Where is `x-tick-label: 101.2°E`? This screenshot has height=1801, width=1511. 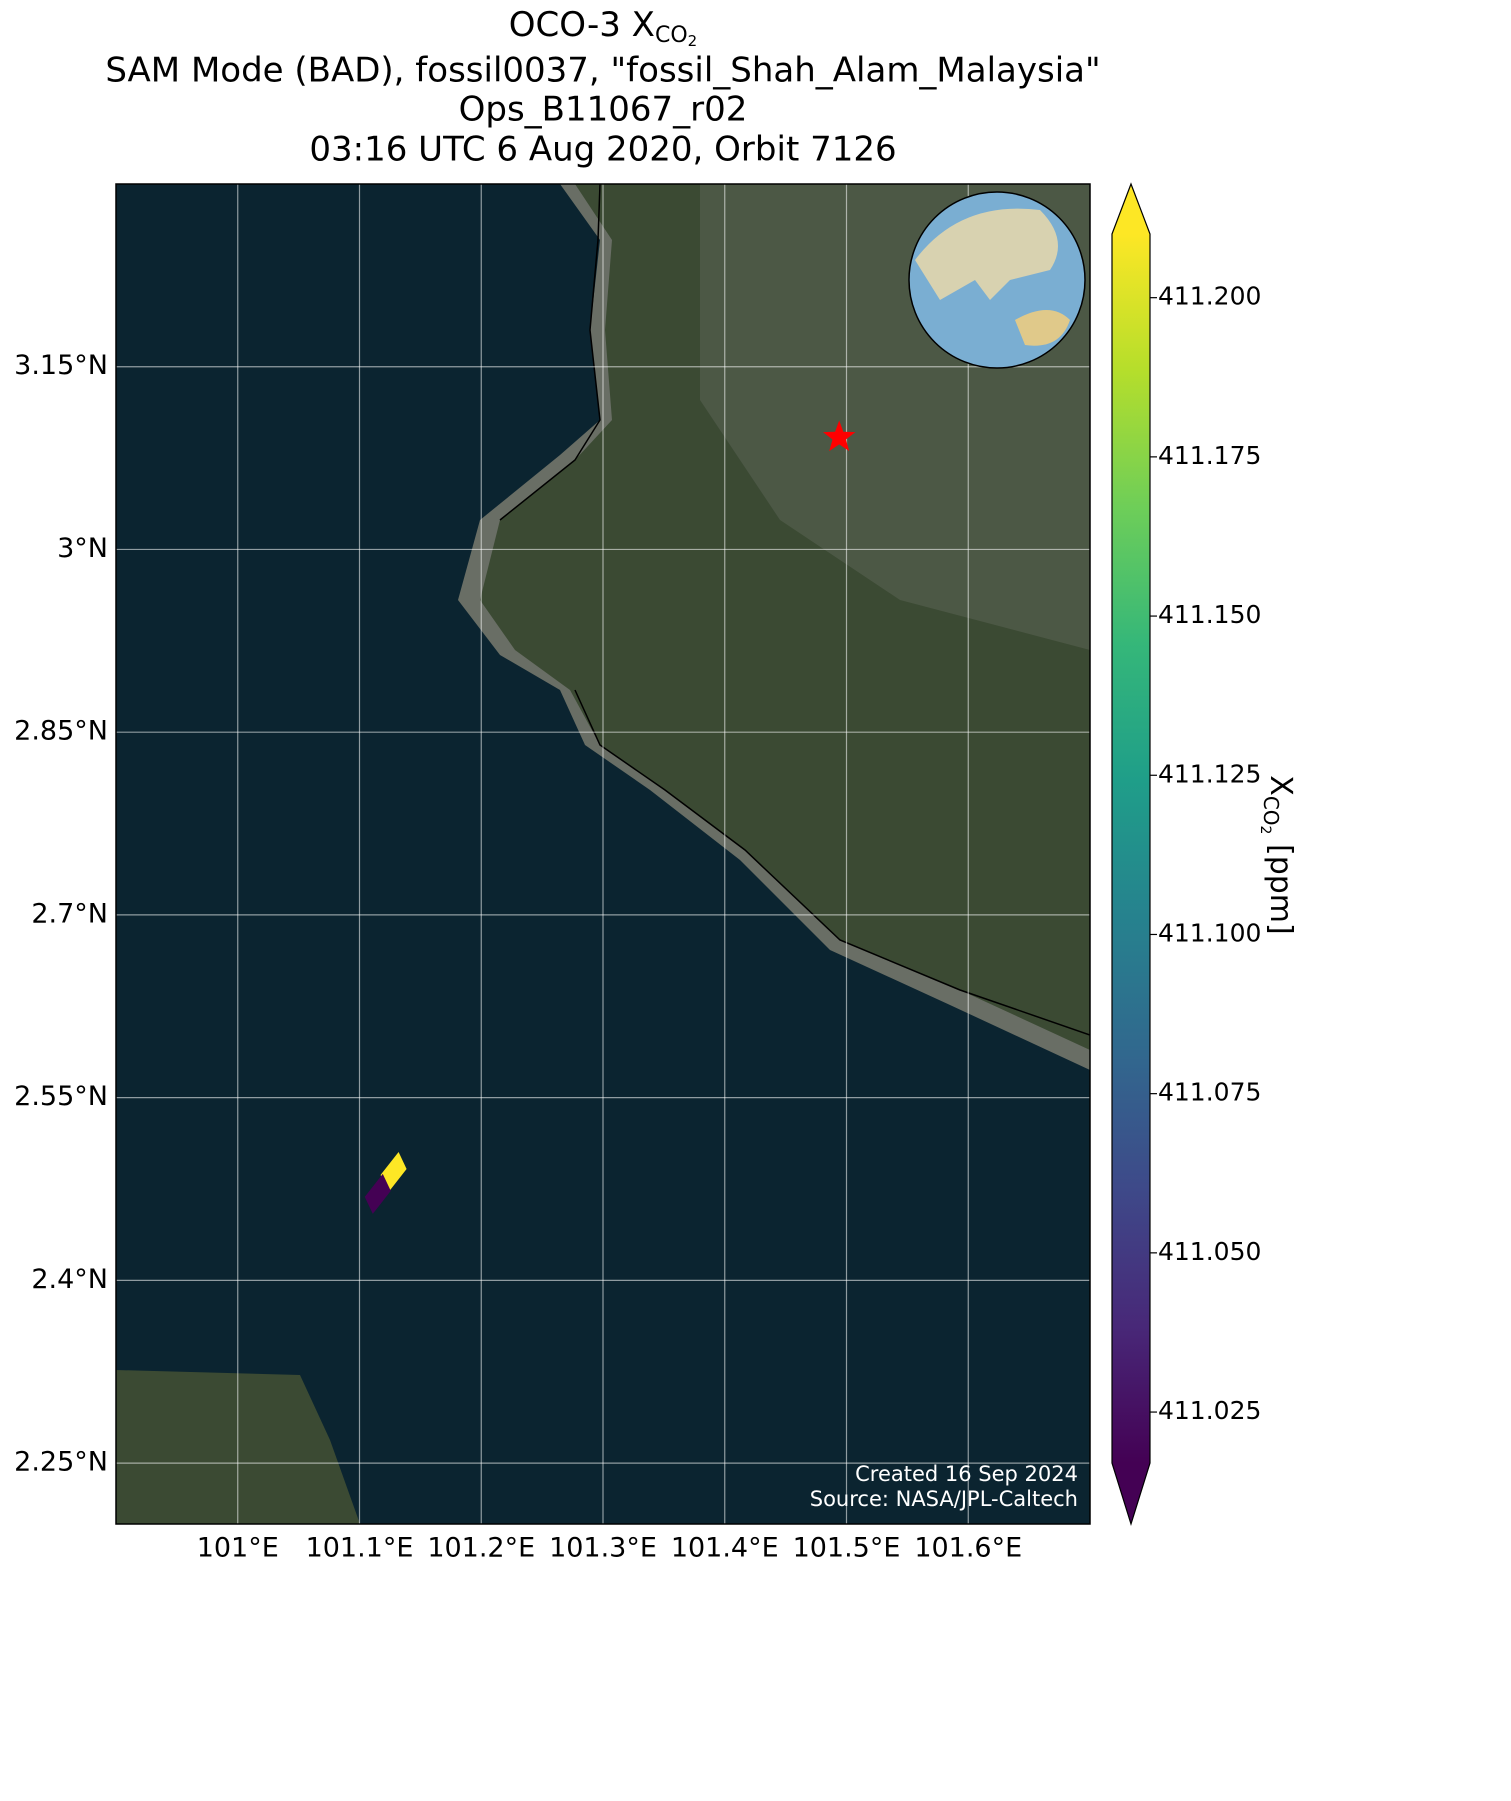
x-tick-label: 101.2°E is located at coordinates (481, 1548).